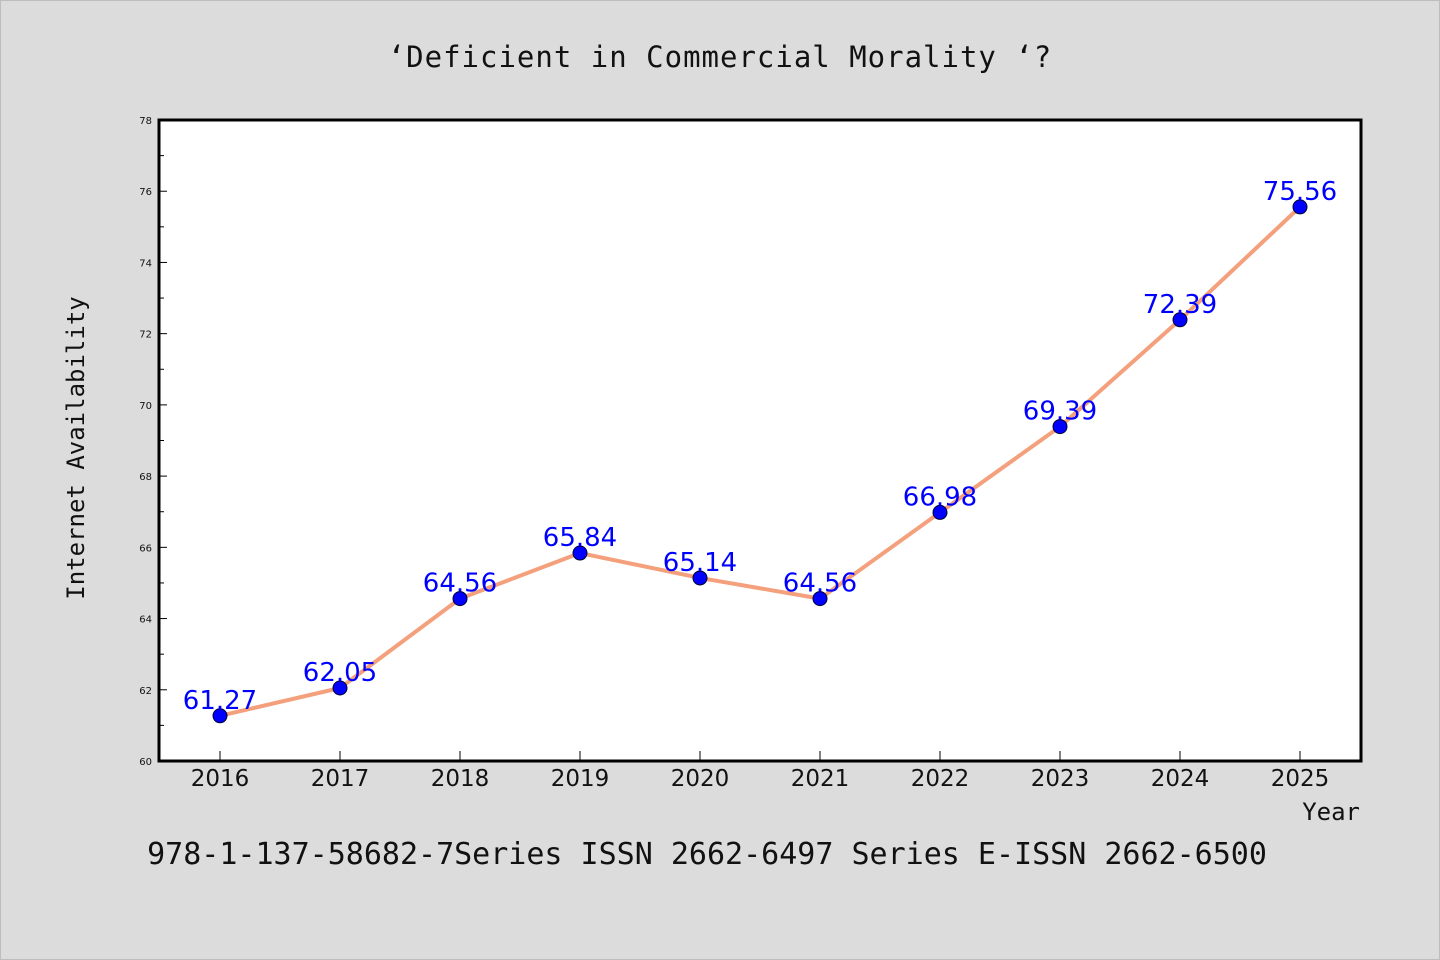 Image resolution: width=1440 pixels, height=960 pixels. What do you see at coordinates (1300, 192) in the screenshot?
I see `data-label: 75.56` at bounding box center [1300, 192].